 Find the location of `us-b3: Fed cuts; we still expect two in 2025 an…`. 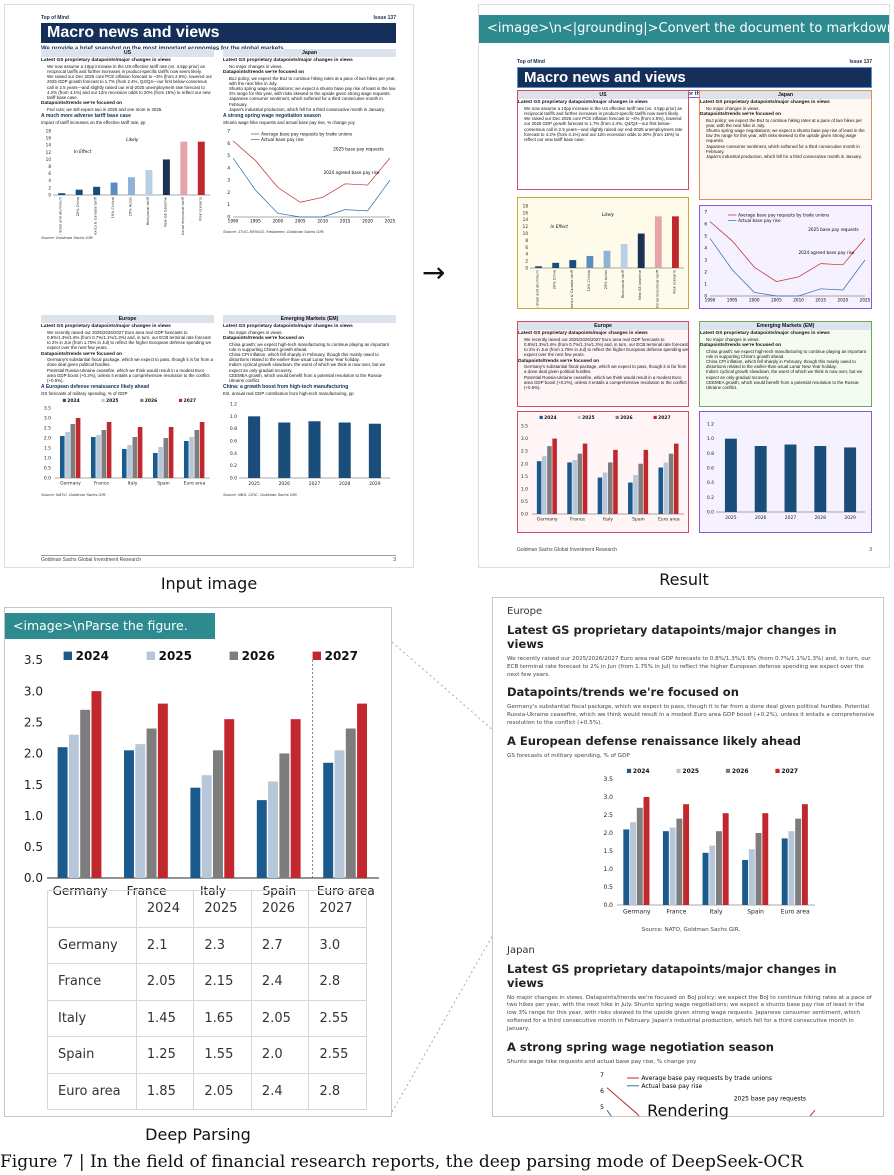

us-b3: Fed cuts; we still expect two in 2025 an… is located at coordinates (130, 109).